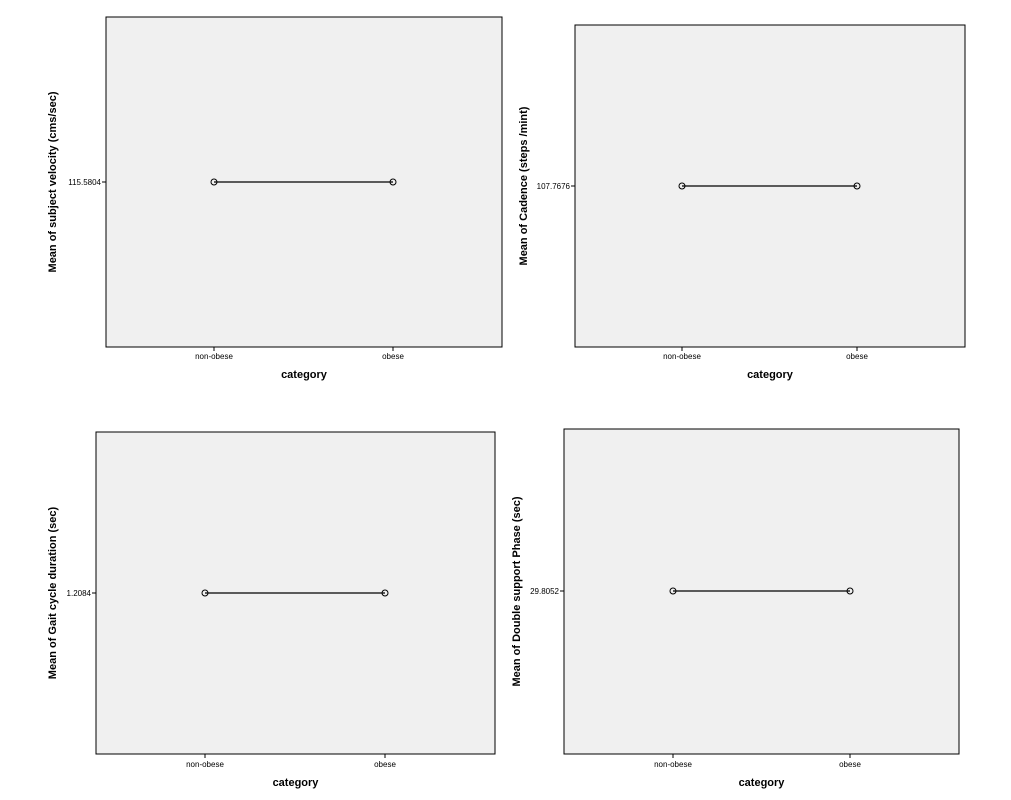  What do you see at coordinates (84, 182) in the screenshot?
I see `y-tick-label: 115.5804` at bounding box center [84, 182].